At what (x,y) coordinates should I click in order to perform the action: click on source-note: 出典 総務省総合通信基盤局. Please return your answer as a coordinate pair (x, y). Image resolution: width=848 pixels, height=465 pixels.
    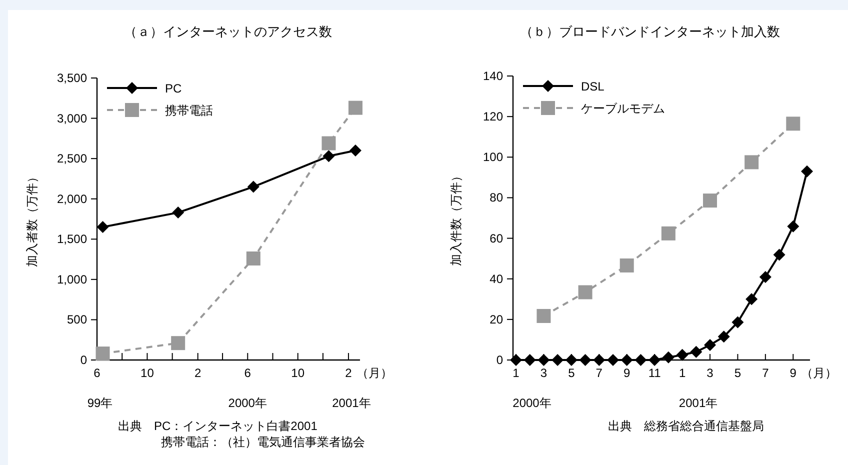
    Looking at the image, I should click on (686, 426).